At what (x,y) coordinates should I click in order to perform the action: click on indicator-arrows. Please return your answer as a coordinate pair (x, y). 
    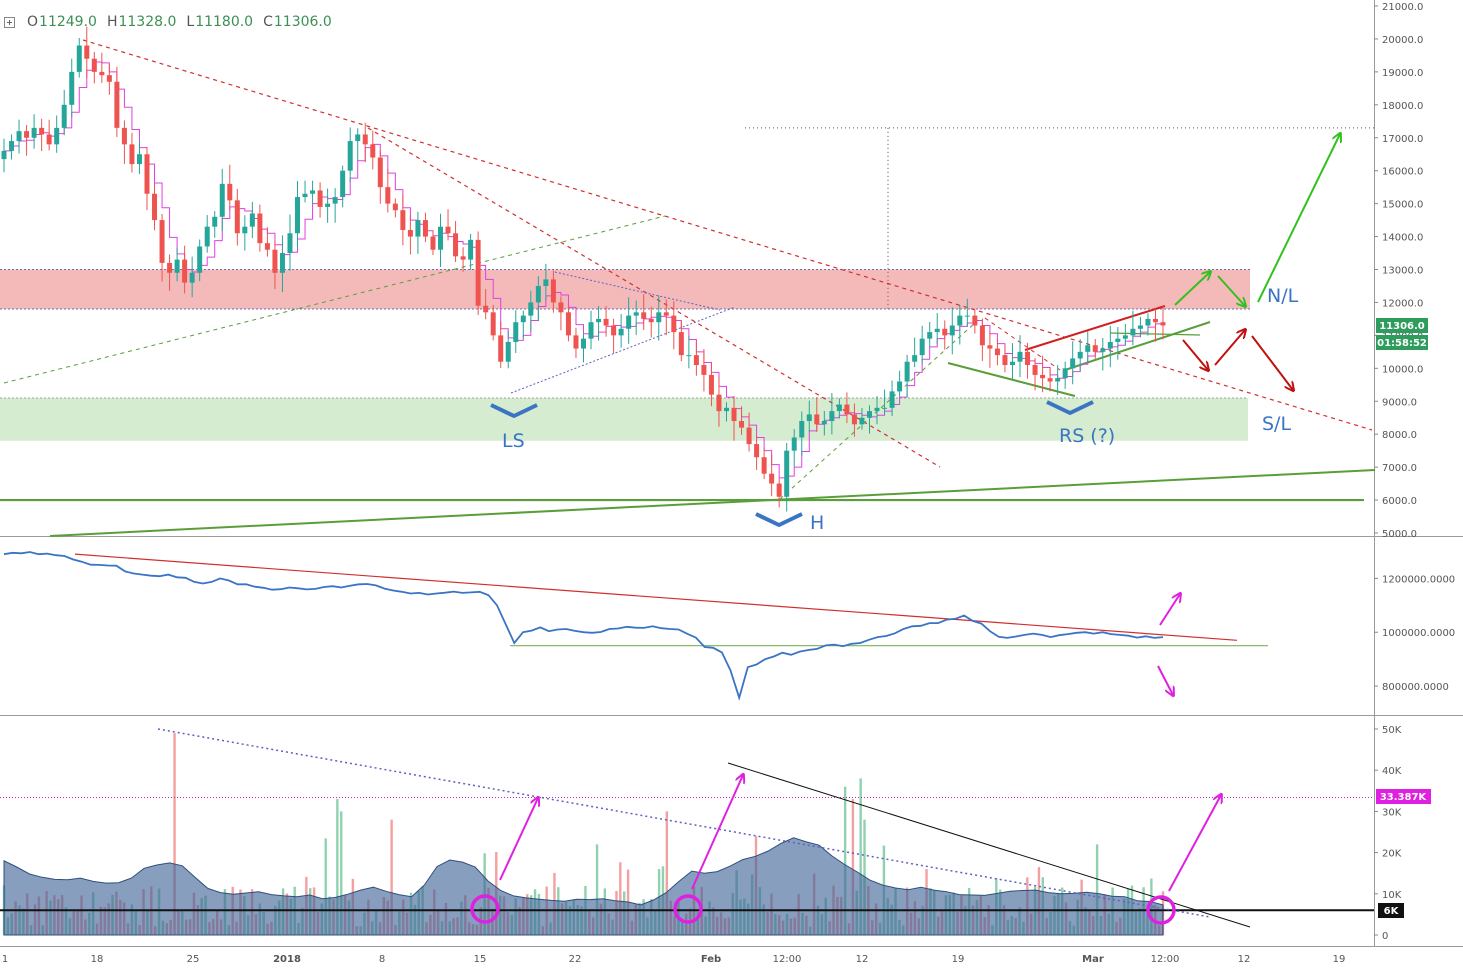
    Looking at the image, I should click on (1168, 644).